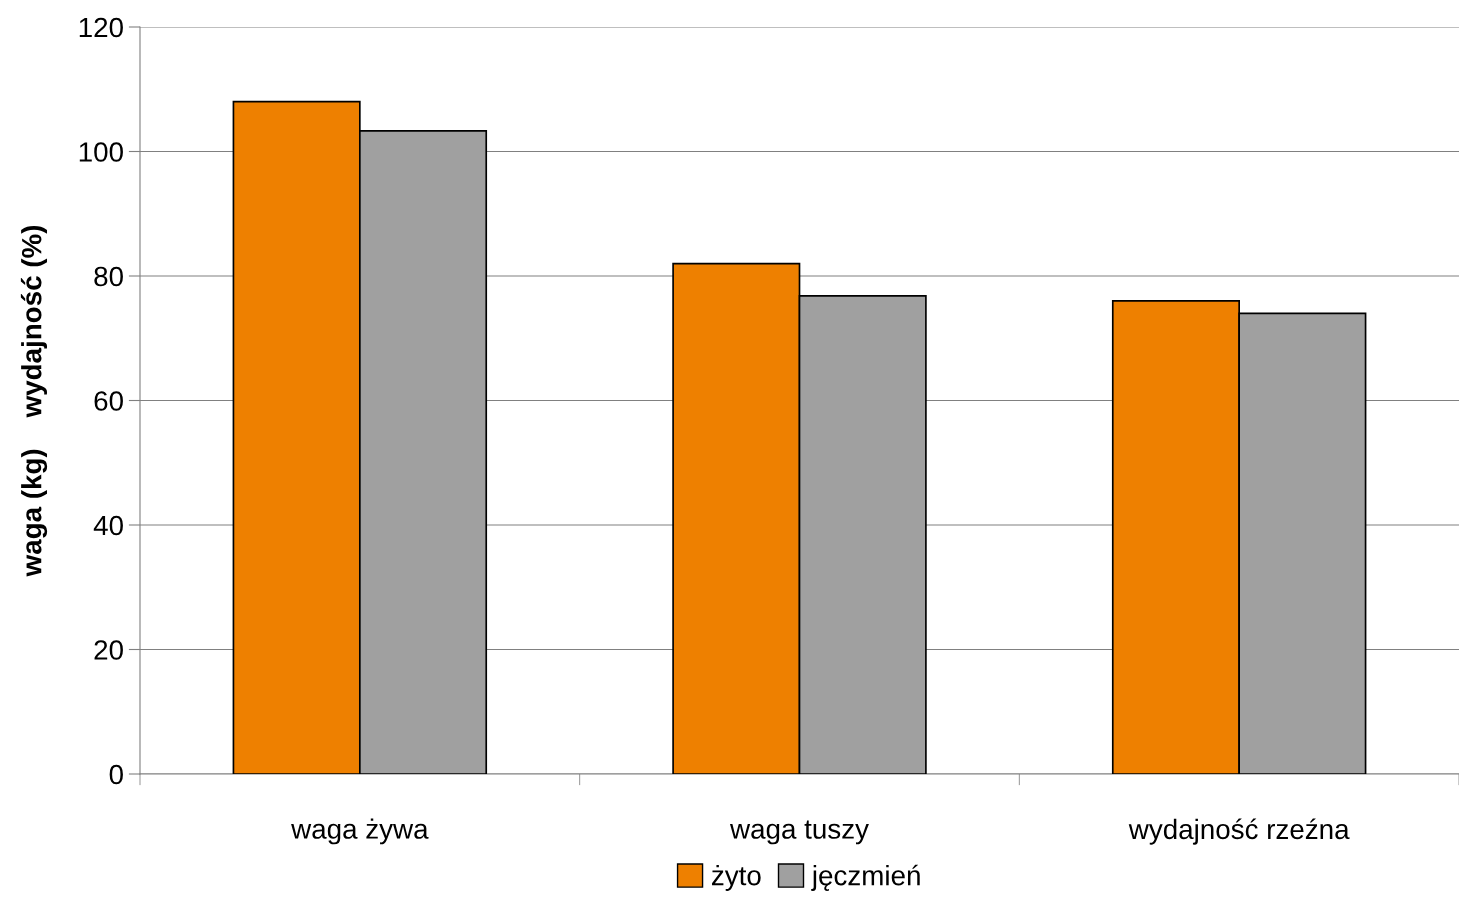  I want to click on y-tick-label: 100, so click(101, 152).